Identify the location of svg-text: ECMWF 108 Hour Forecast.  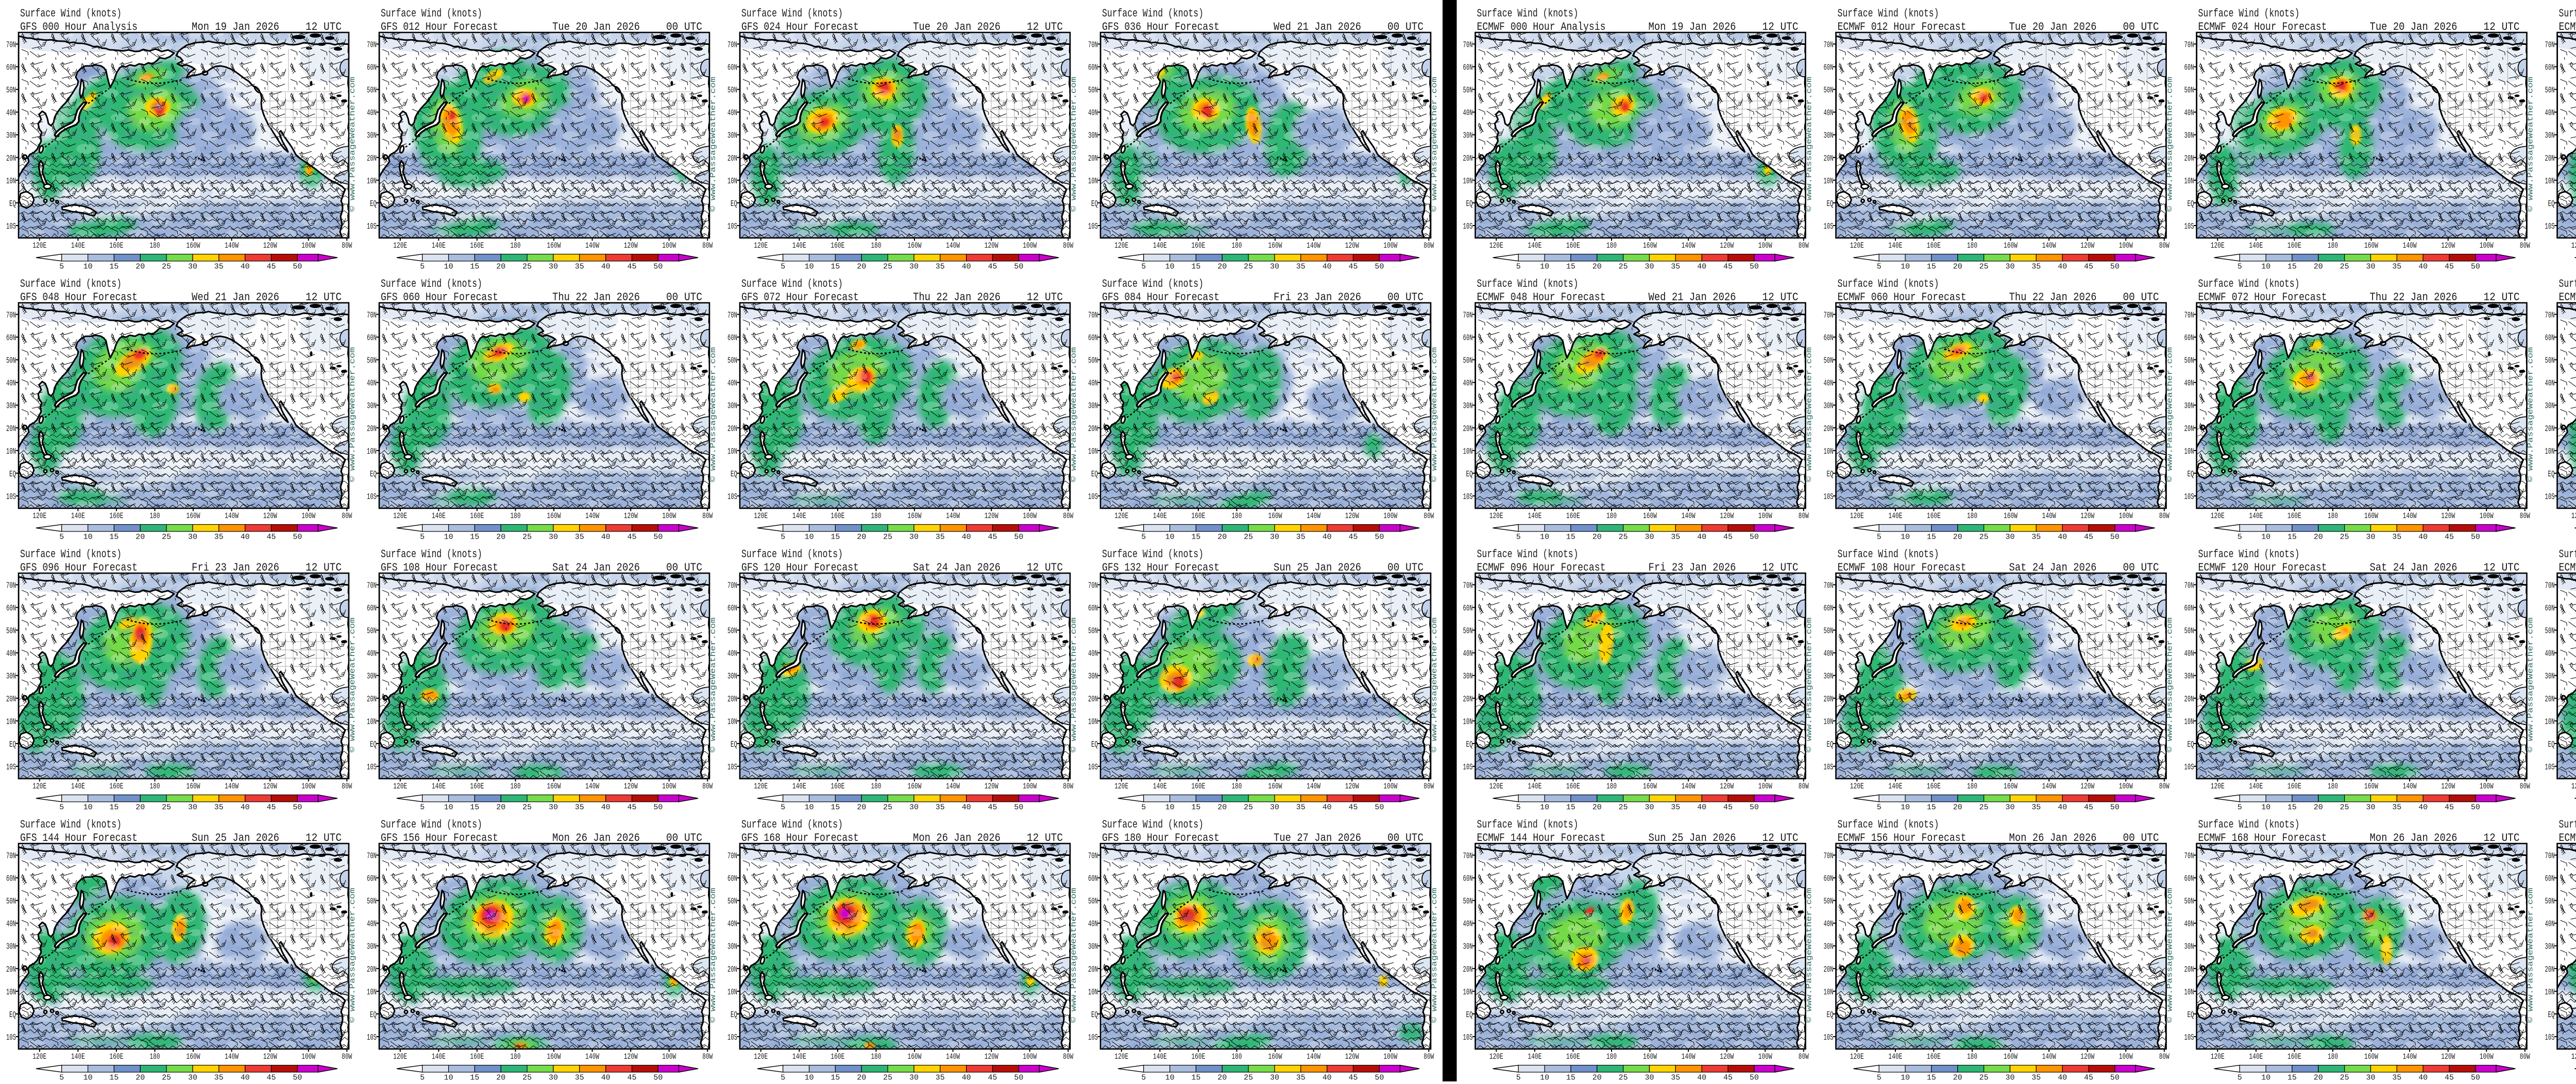
(1902, 567).